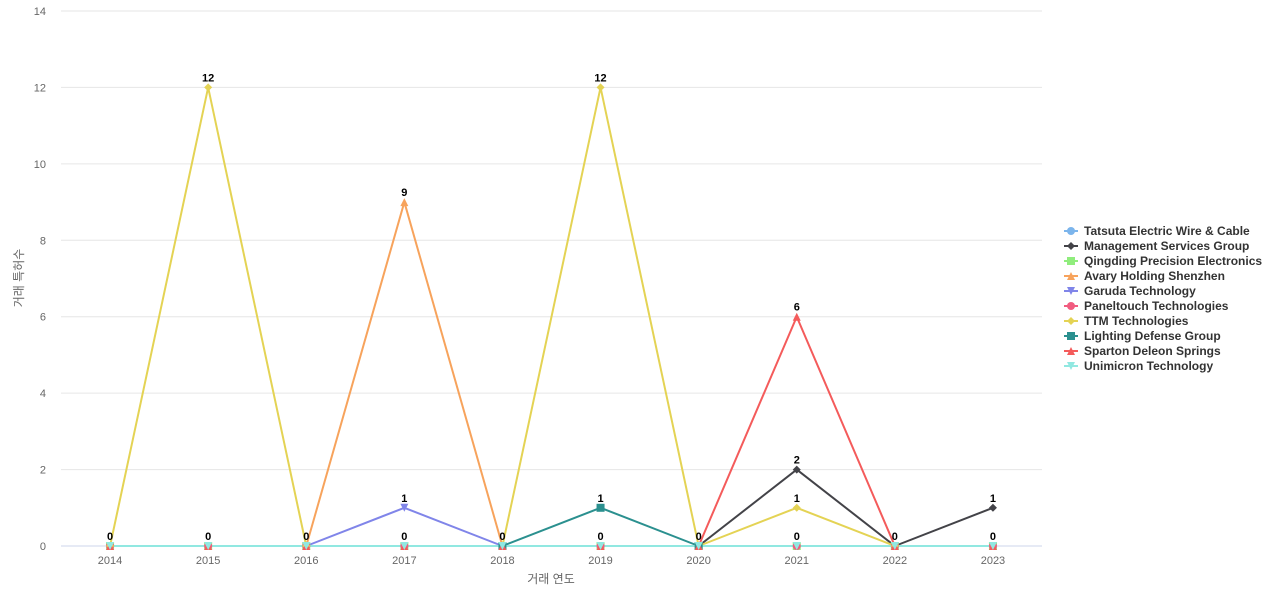  I want to click on data-point-avary-holding-shenzhen, so click(404, 202).